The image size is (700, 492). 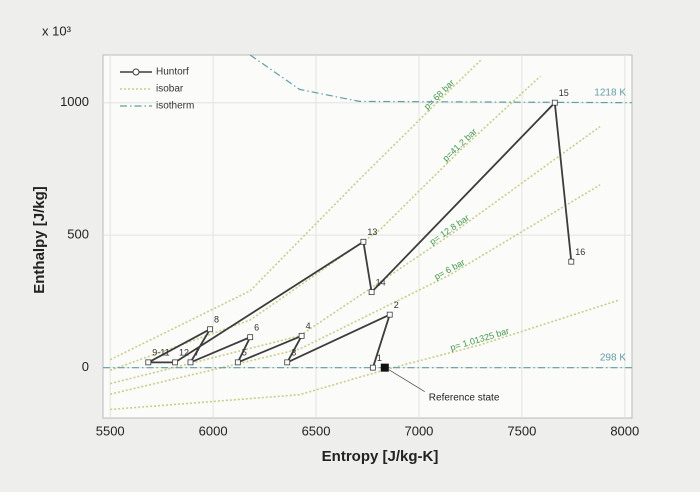 What do you see at coordinates (610, 92) in the screenshot?
I see `isotherm-label: 1218 K` at bounding box center [610, 92].